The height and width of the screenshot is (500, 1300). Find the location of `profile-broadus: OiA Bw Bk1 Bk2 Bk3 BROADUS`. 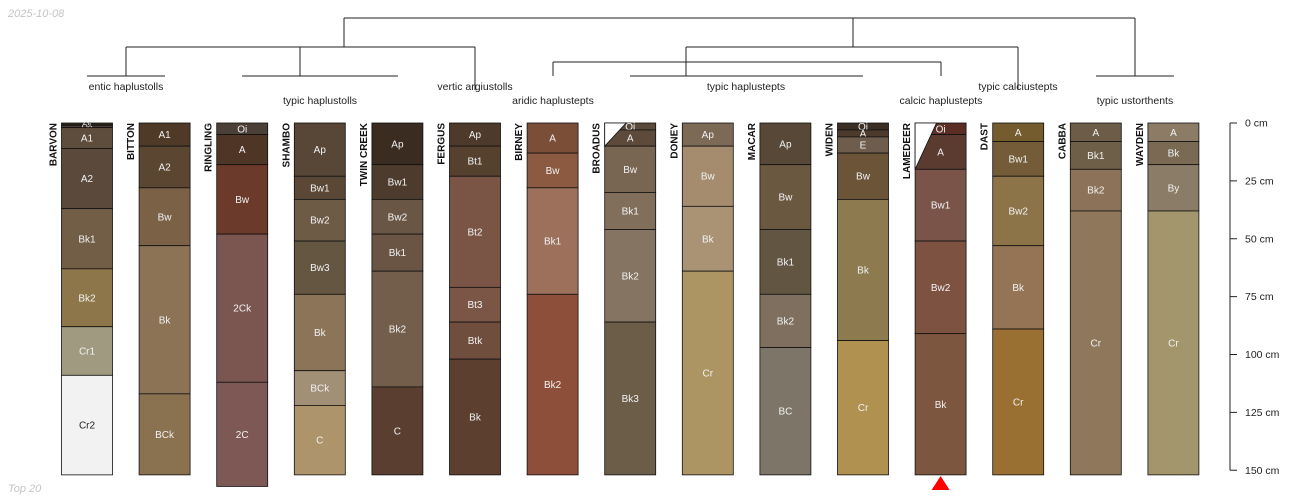

profile-broadus: OiA Bw Bk1 Bk2 Bk3 BROADUS is located at coordinates (624, 299).